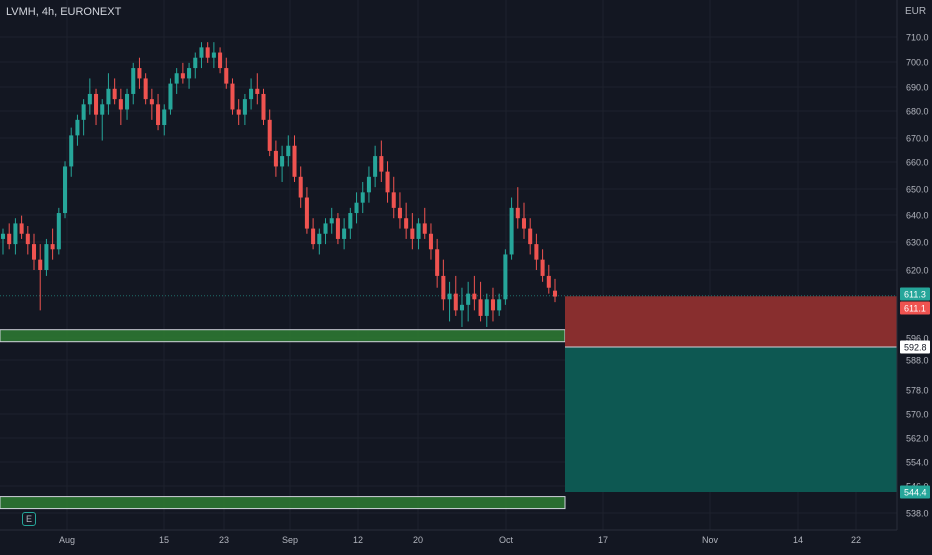 The height and width of the screenshot is (555, 932). Describe the element at coordinates (917, 514) in the screenshot. I see `y-tick-label: 538.0` at that location.